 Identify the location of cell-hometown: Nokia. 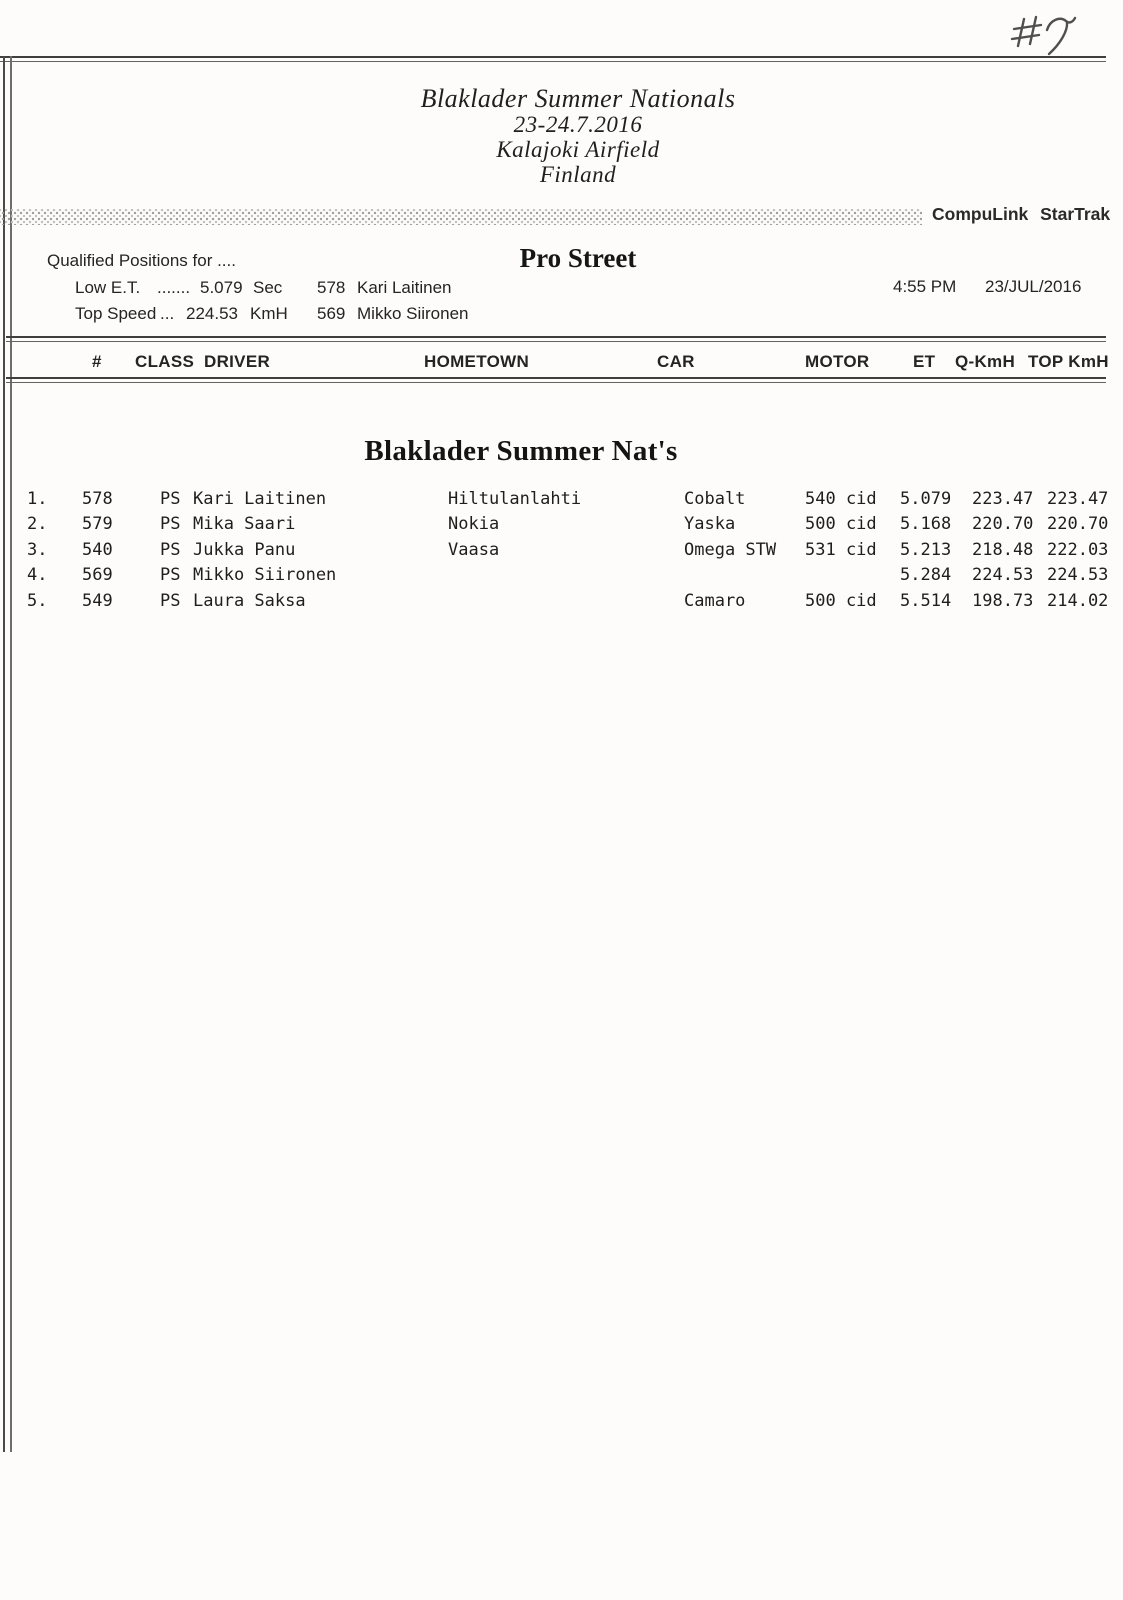
(474, 524).